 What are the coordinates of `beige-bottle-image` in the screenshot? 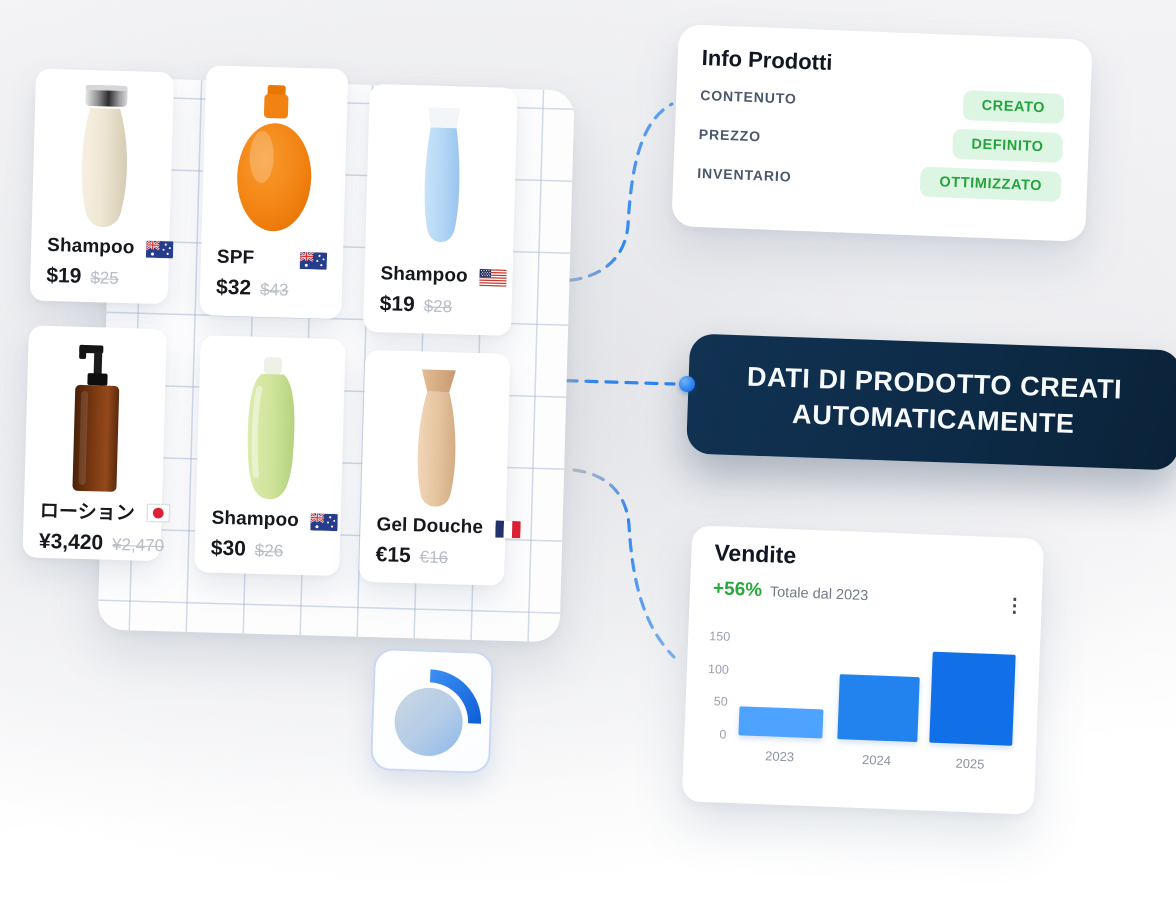 It's located at (436, 438).